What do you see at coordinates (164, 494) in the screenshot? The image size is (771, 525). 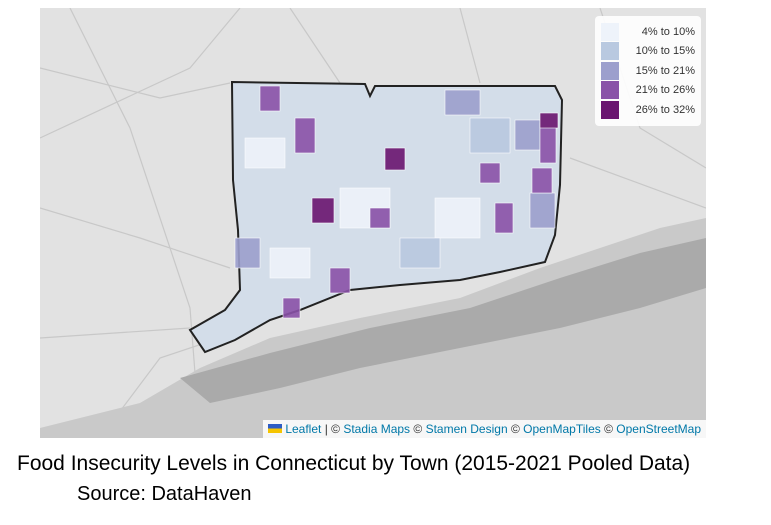 I see `caption-source: Source: DataHaven` at bounding box center [164, 494].